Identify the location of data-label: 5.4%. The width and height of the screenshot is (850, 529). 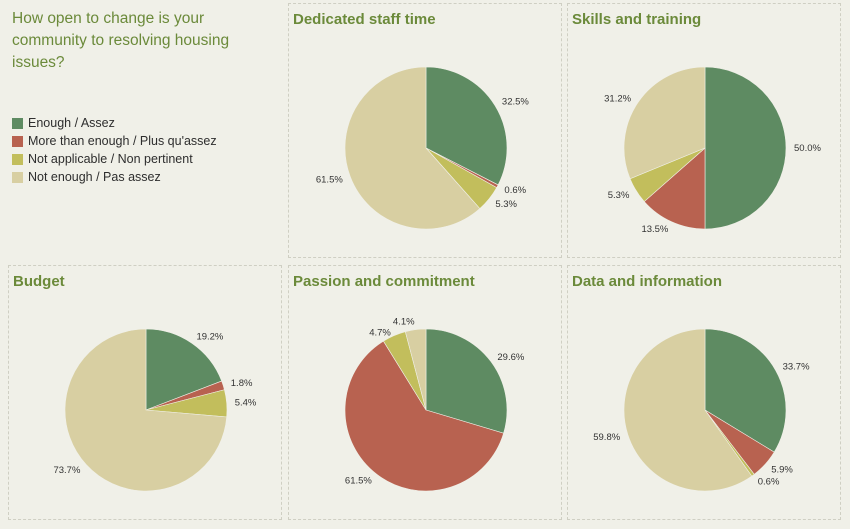
(246, 403).